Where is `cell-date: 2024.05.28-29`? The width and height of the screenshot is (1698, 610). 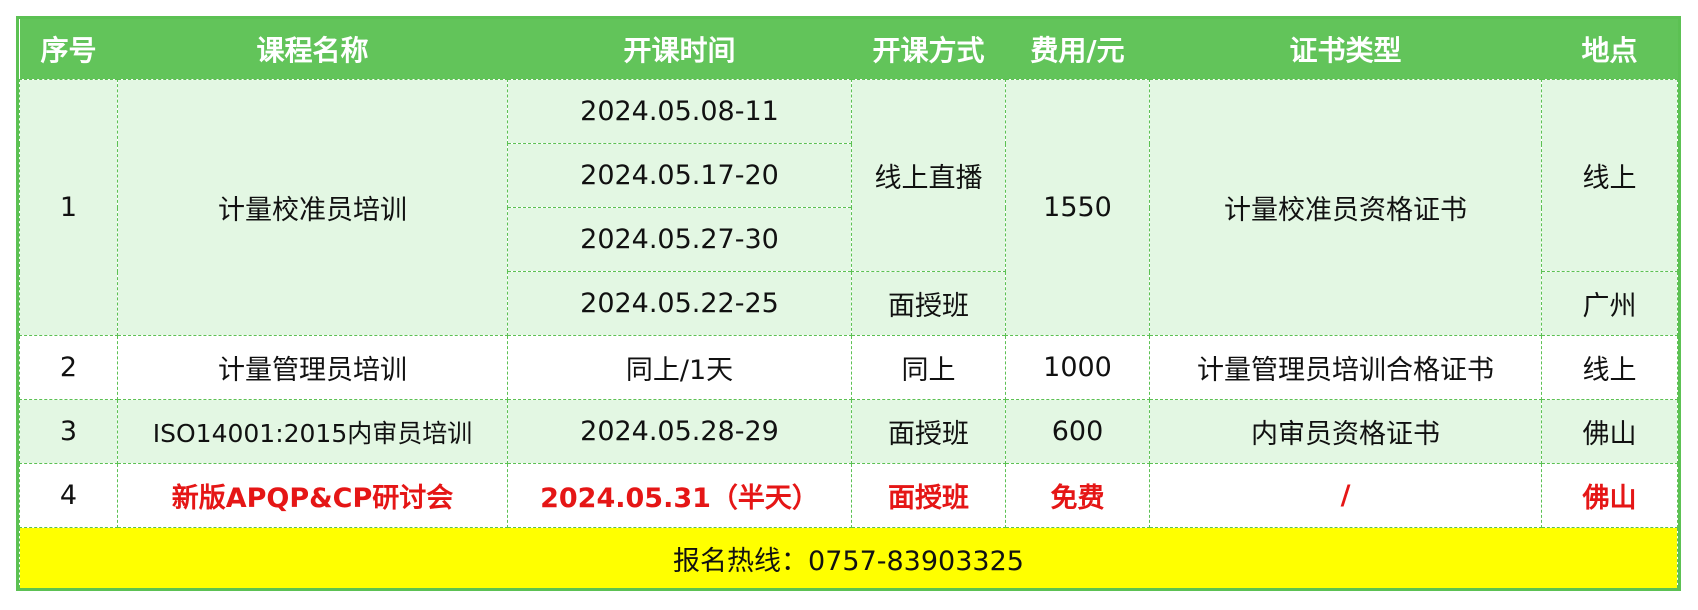 cell-date: 2024.05.28-29 is located at coordinates (679, 431).